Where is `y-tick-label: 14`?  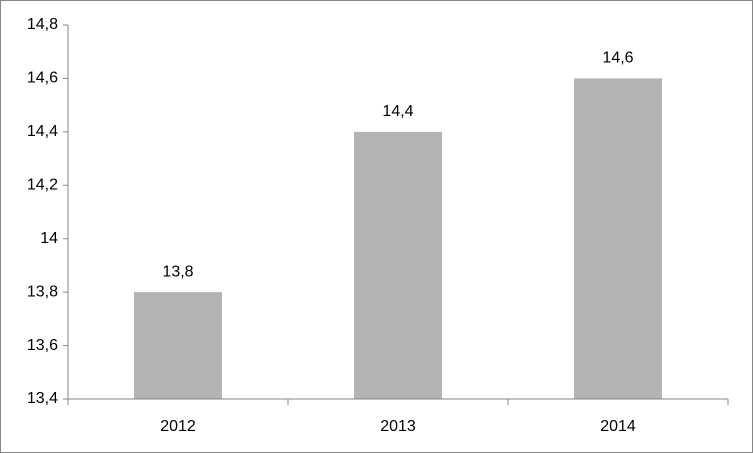 y-tick-label: 14 is located at coordinates (49, 238).